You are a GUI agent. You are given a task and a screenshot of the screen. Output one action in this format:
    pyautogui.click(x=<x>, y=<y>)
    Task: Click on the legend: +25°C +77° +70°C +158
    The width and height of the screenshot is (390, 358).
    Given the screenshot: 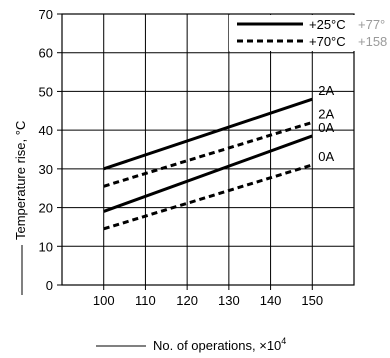 What is the action you would take?
    pyautogui.click(x=308, y=33)
    